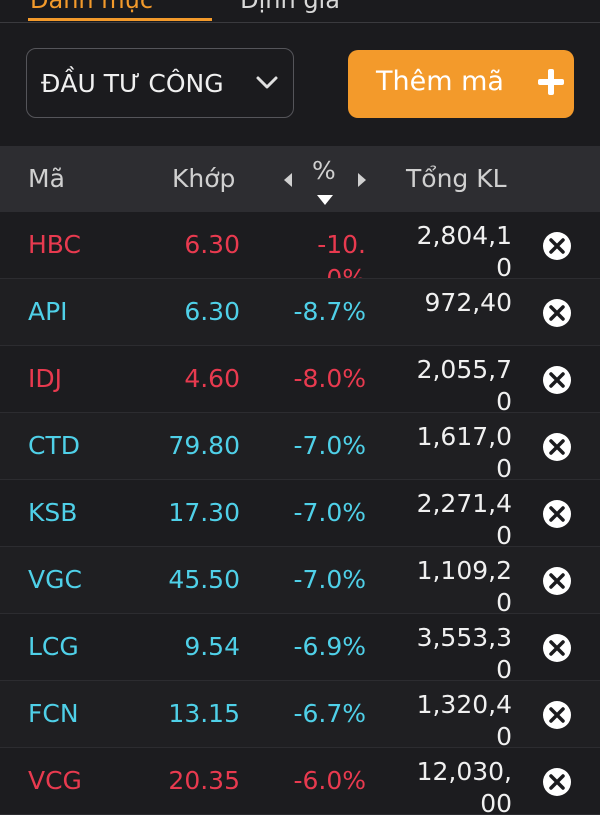 This screenshot has height=815, width=600. I want to click on percent-change: -6.0%, so click(329, 780).